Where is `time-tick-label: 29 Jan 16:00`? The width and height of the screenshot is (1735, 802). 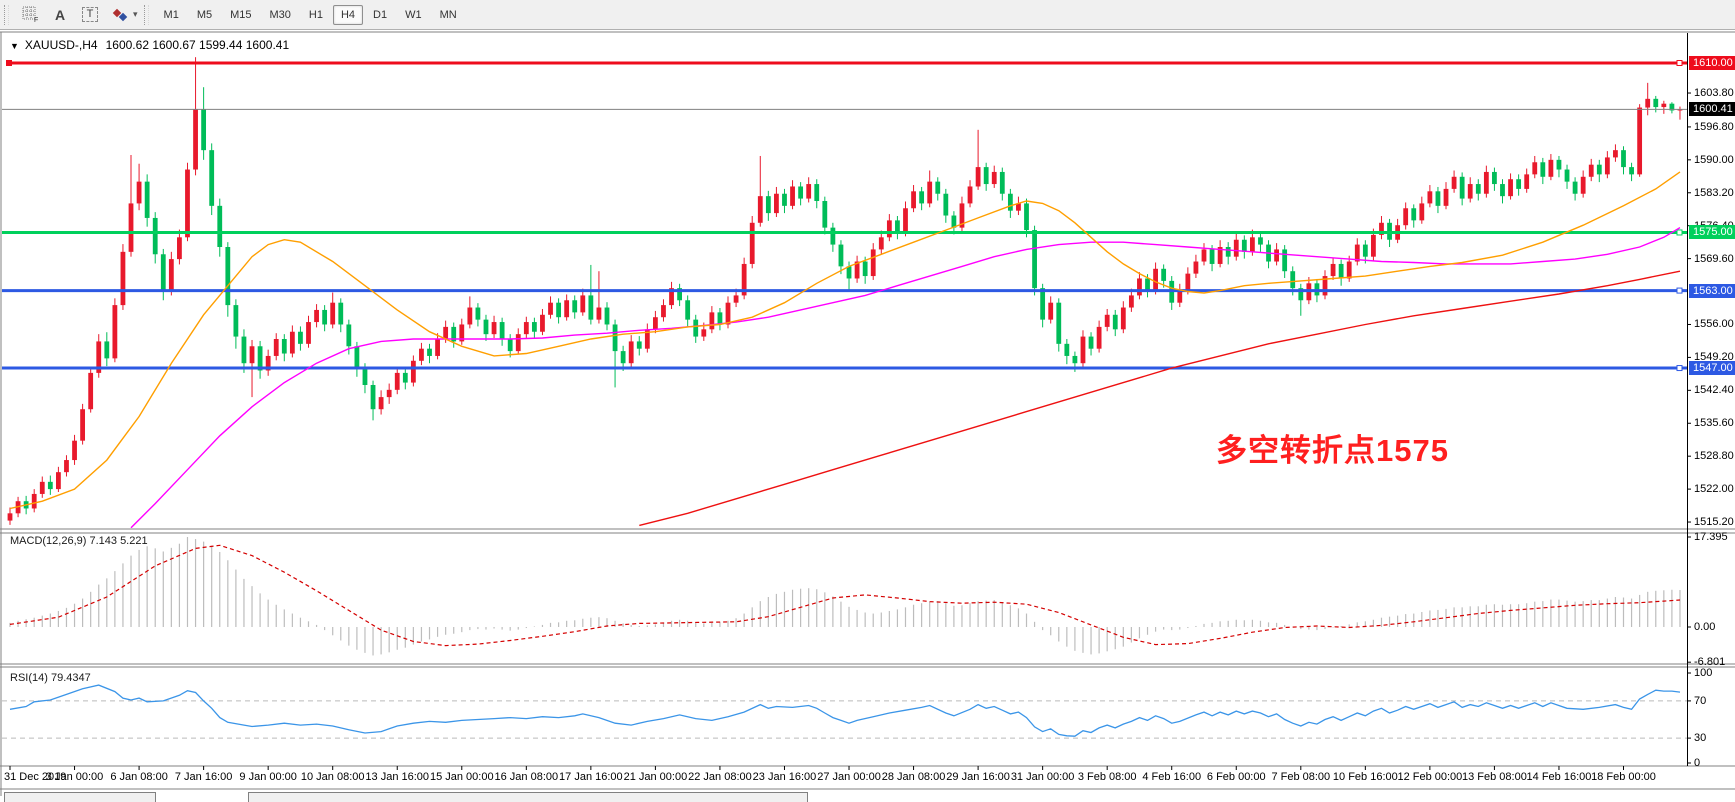
time-tick-label: 29 Jan 16:00 is located at coordinates (978, 777).